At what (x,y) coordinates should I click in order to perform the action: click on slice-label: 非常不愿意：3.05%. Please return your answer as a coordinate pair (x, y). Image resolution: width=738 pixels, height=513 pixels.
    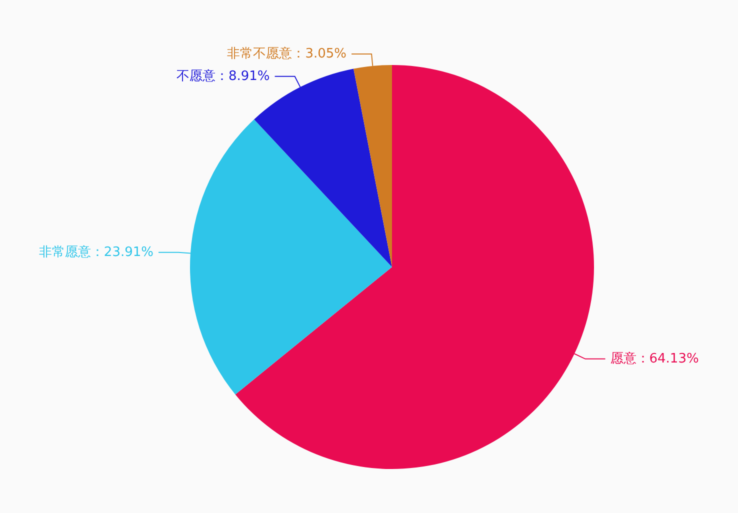
    Looking at the image, I should click on (287, 54).